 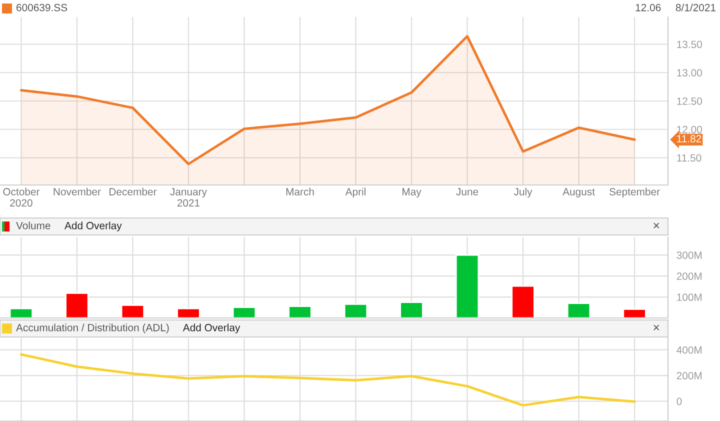 I want to click on y-tick-label: 11.50, so click(x=689, y=158).